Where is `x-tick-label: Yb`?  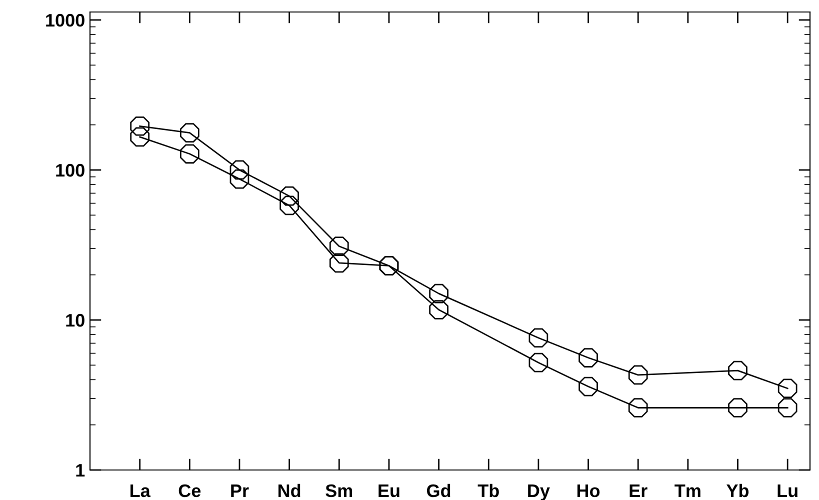
x-tick-label: Yb is located at coordinates (737, 491).